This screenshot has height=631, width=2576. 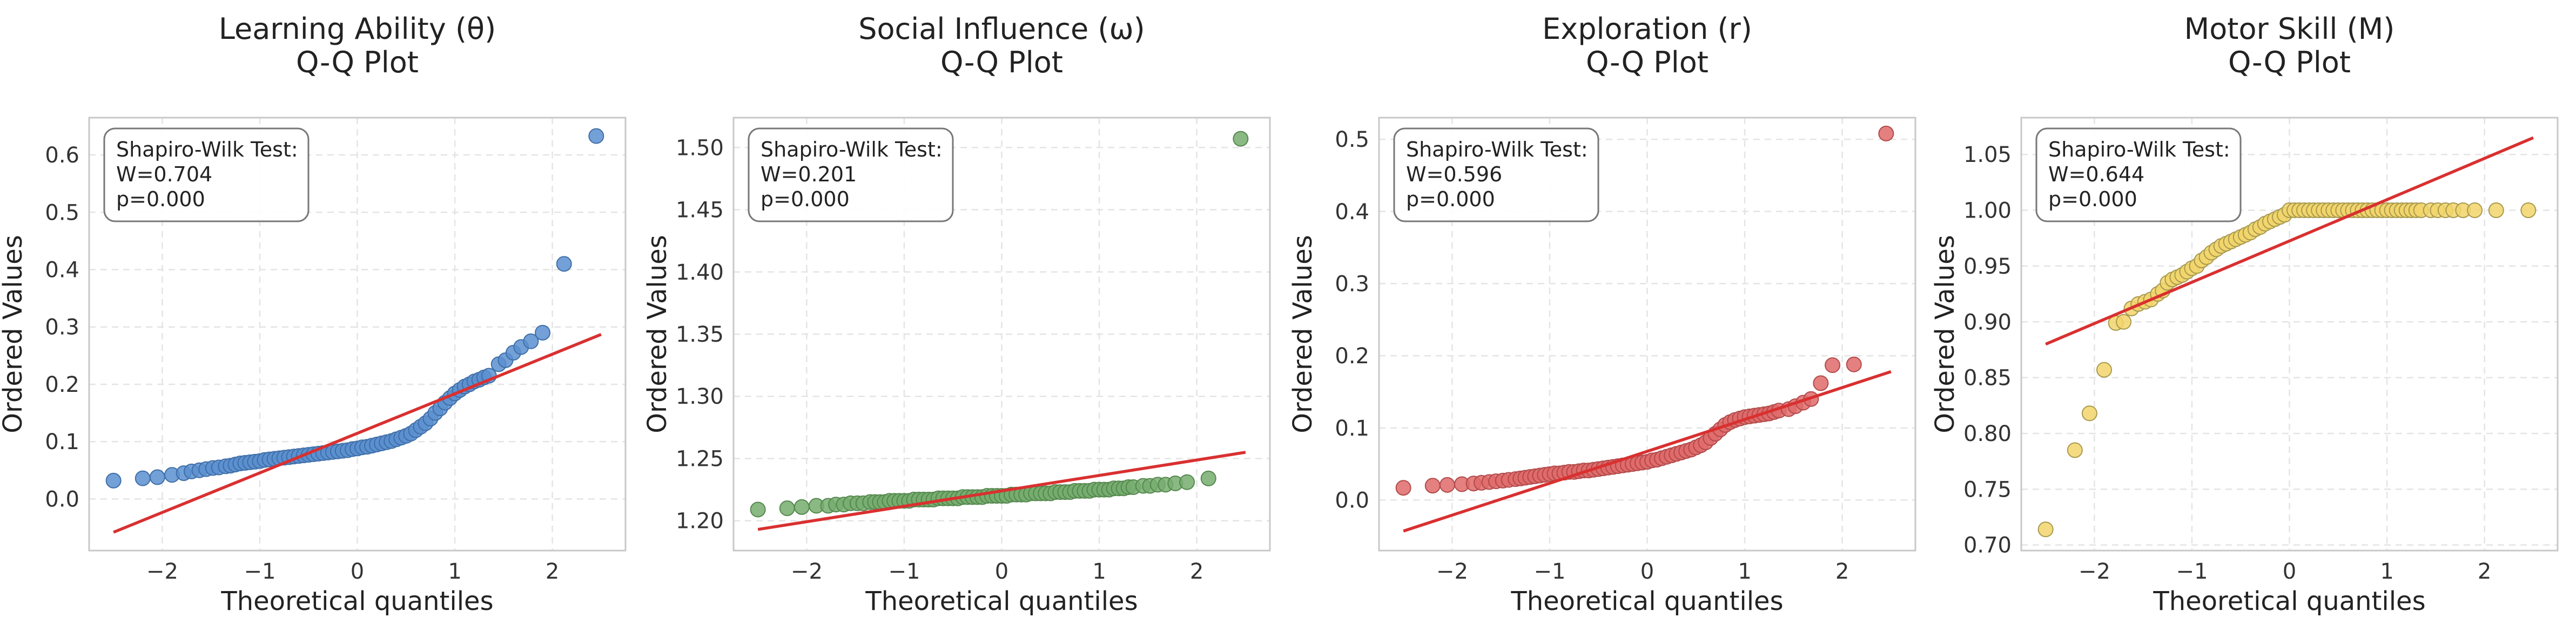 What do you see at coordinates (1987, 322) in the screenshot?
I see `y-tick-label: 0.90` at bounding box center [1987, 322].